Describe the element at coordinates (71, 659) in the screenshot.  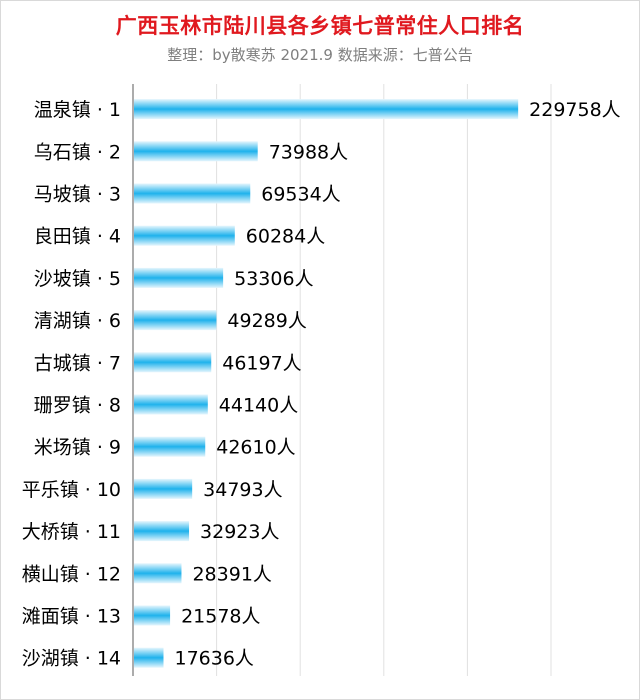
I see `category-label: 沙湖镇 · 14` at that location.